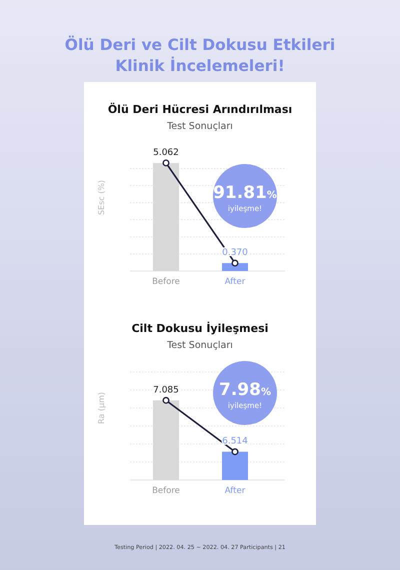 This screenshot has height=570, width=400. Describe the element at coordinates (200, 328) in the screenshot. I see `chart-title: Cilt Dokusu İyileşmesi` at that location.